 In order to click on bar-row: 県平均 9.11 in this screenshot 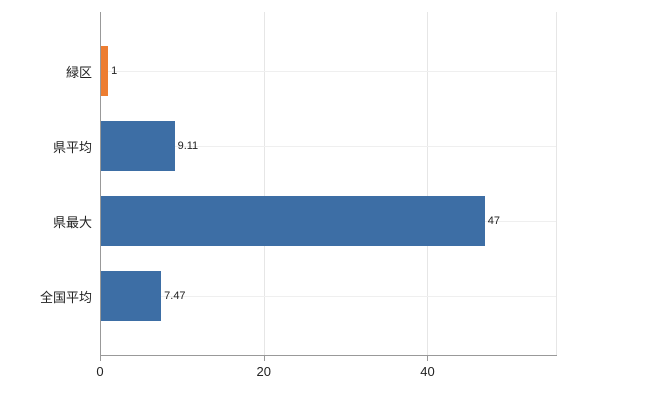, I will do `click(278, 146)`.